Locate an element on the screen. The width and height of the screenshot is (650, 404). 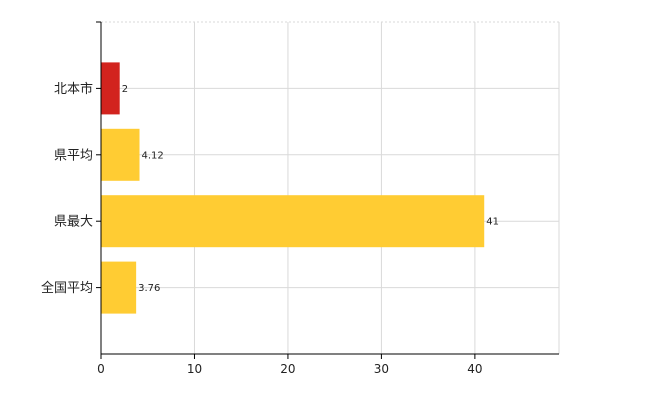
y-tick-label-3: 県最大 is located at coordinates (73, 222).